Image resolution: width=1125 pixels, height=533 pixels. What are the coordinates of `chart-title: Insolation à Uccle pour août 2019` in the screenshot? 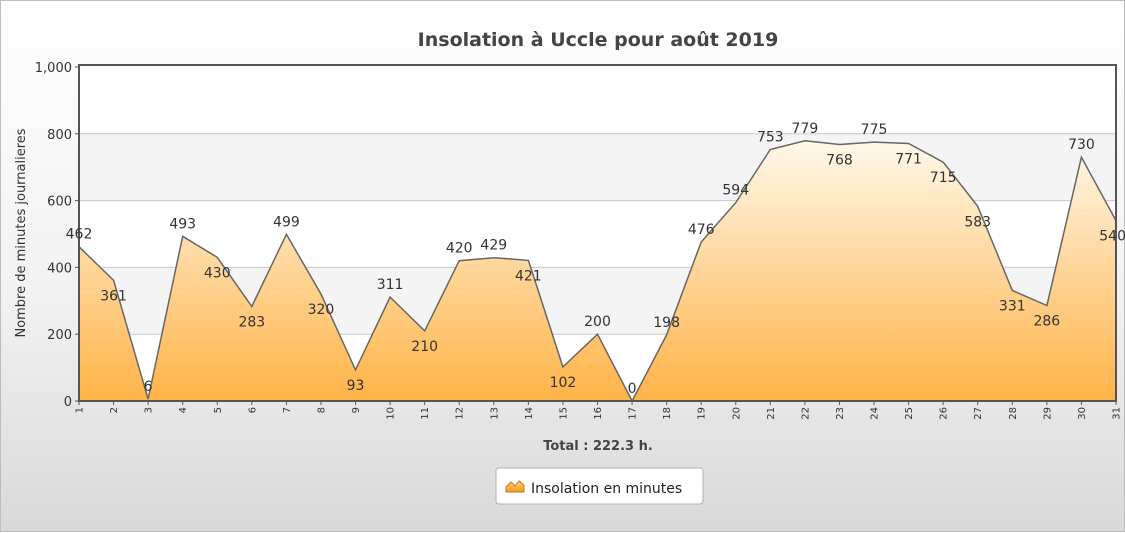 It's located at (598, 40).